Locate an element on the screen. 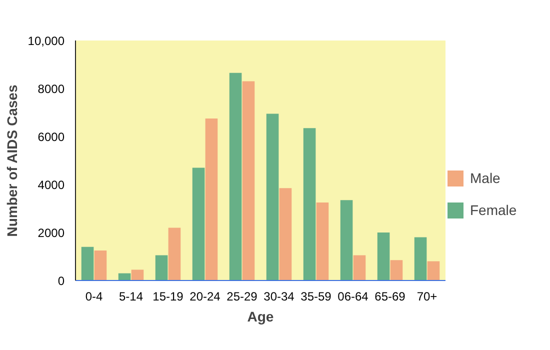 Image resolution: width=550 pixels, height=350 pixels. y-tick-label: 10,000 is located at coordinates (46, 41).